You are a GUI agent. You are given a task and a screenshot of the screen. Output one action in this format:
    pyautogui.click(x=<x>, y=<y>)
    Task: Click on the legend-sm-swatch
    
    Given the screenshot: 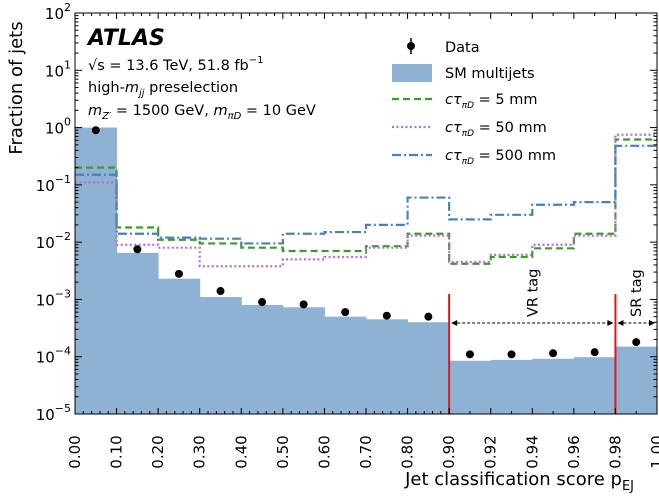 What is the action you would take?
    pyautogui.click(x=412, y=73)
    